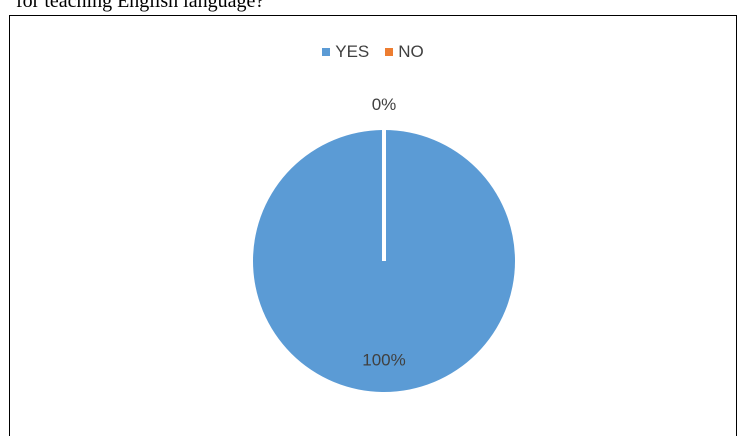 The height and width of the screenshot is (436, 747). What do you see at coordinates (411, 51) in the screenshot?
I see `legend-label-no: NO` at bounding box center [411, 51].